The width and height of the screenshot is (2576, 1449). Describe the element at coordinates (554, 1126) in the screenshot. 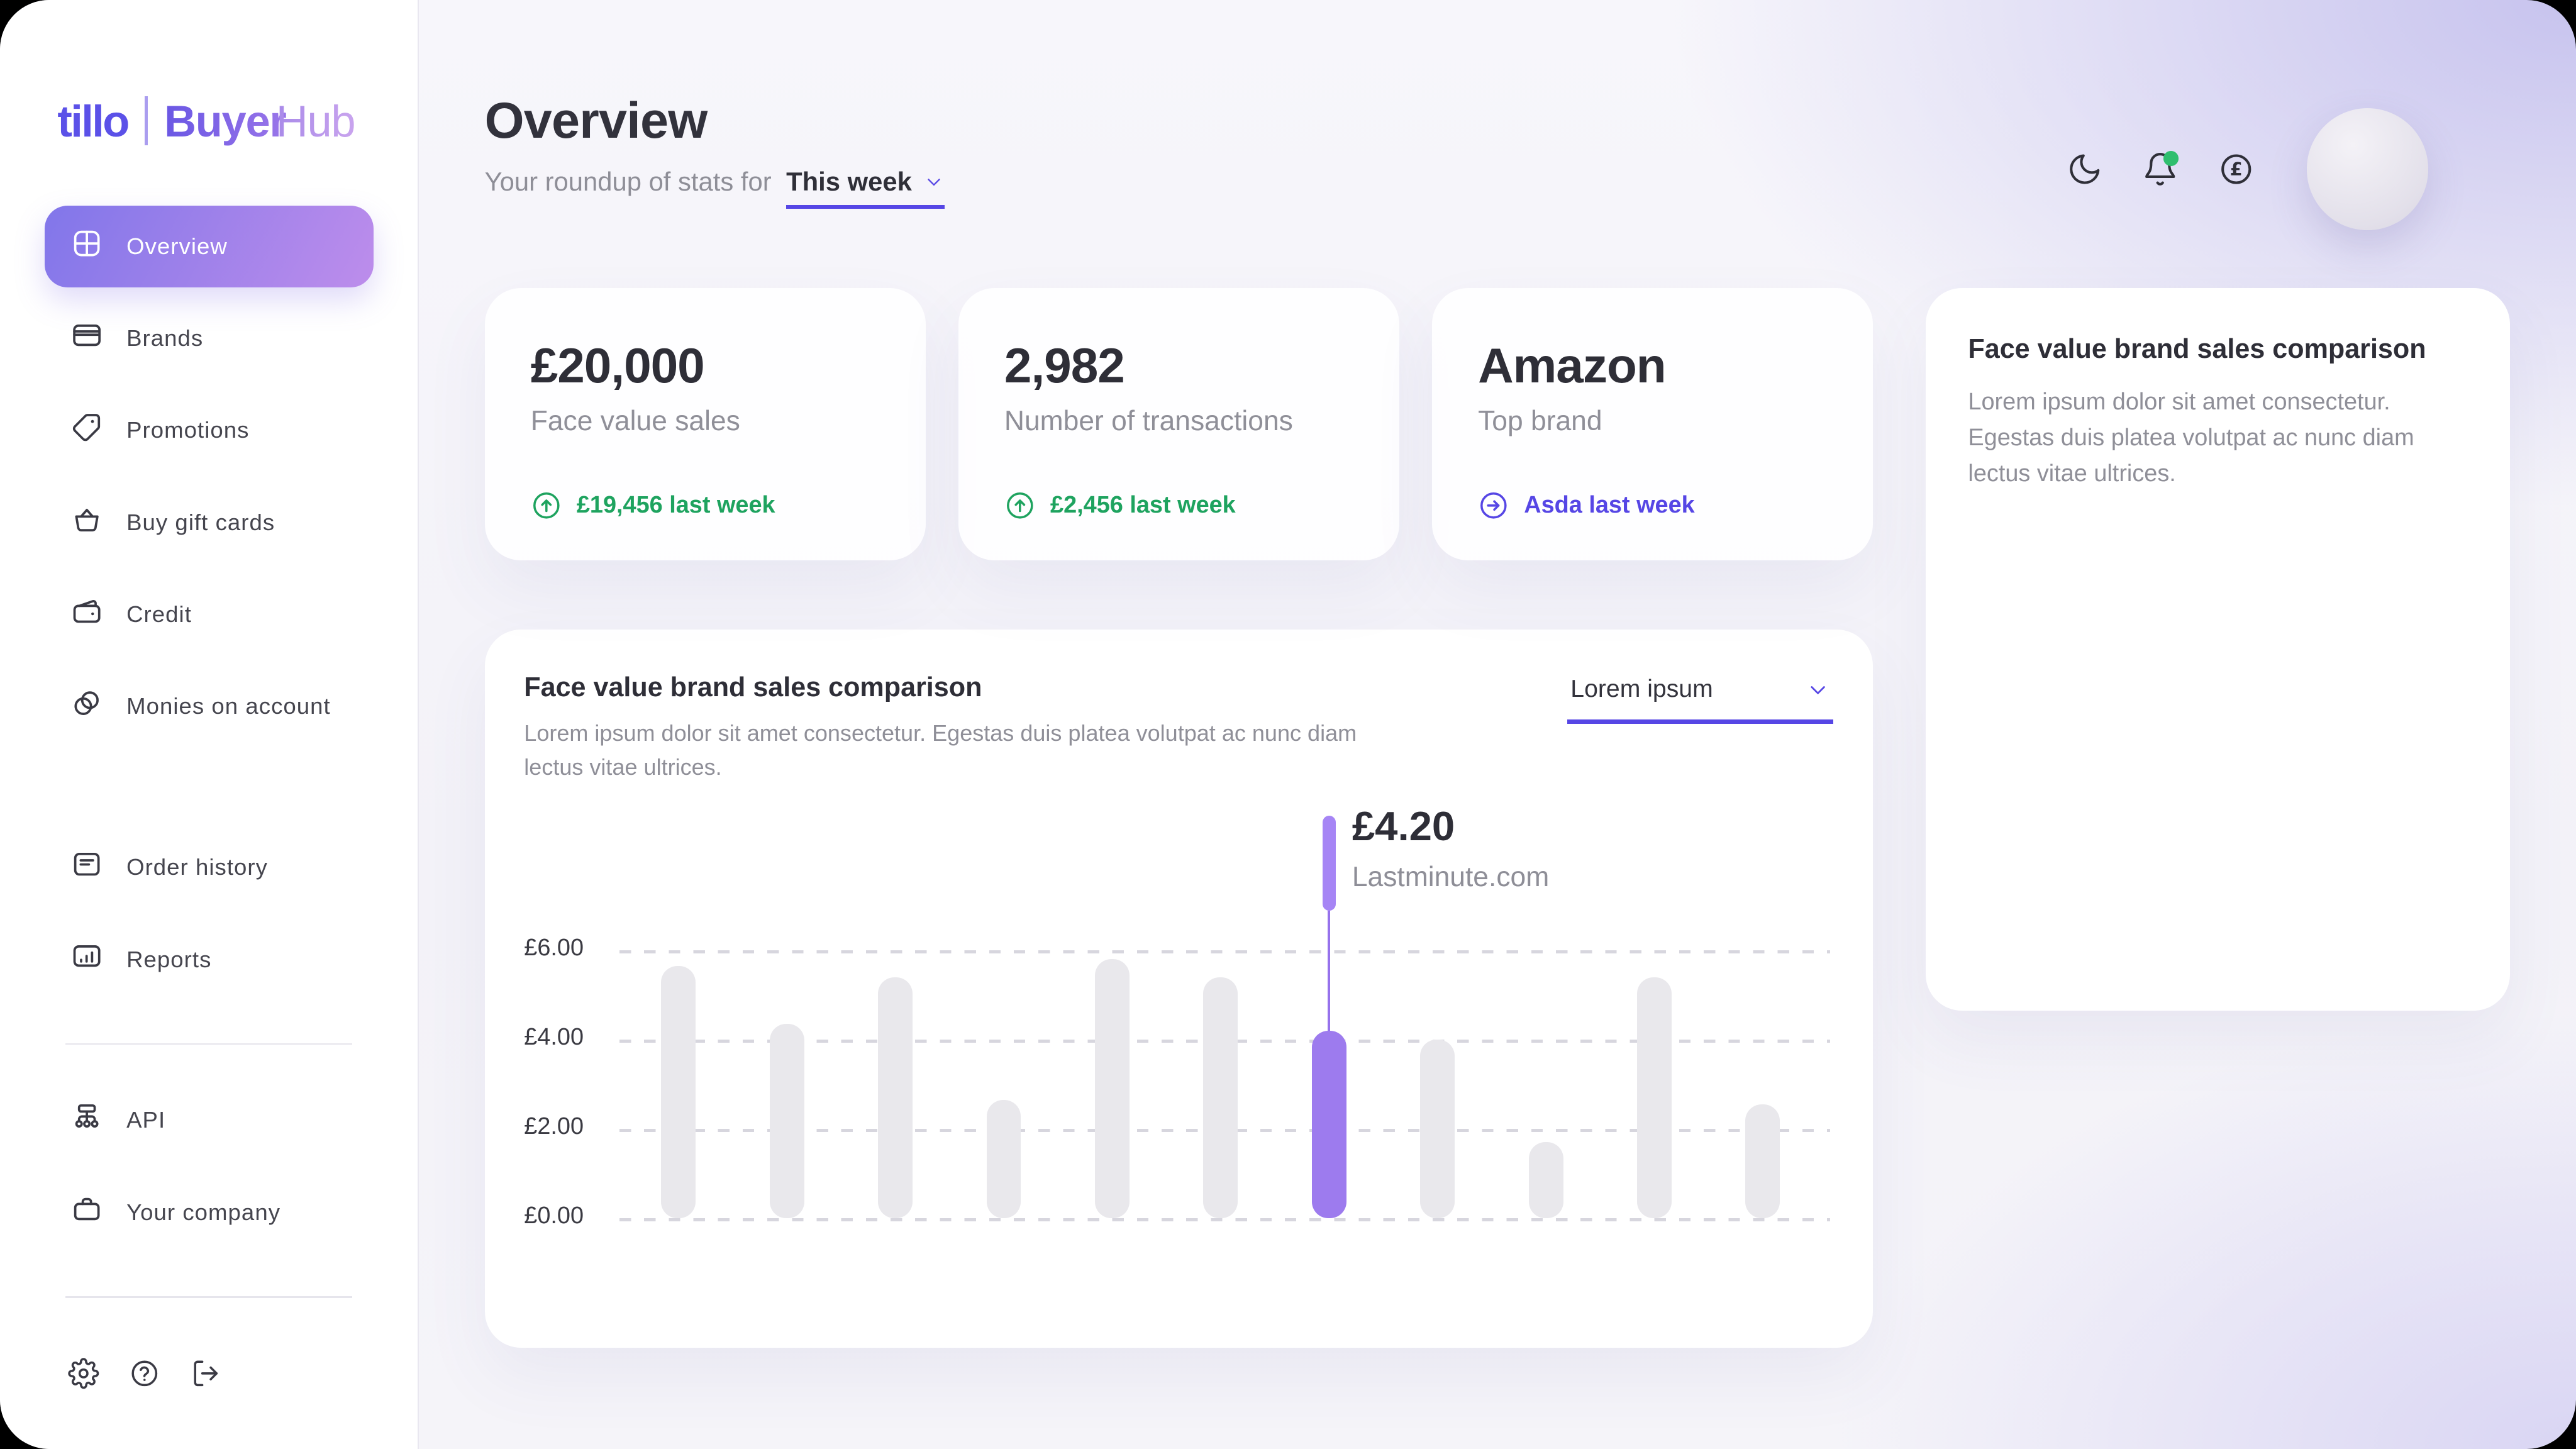

I see `y-axis-tick: £2.00` at that location.